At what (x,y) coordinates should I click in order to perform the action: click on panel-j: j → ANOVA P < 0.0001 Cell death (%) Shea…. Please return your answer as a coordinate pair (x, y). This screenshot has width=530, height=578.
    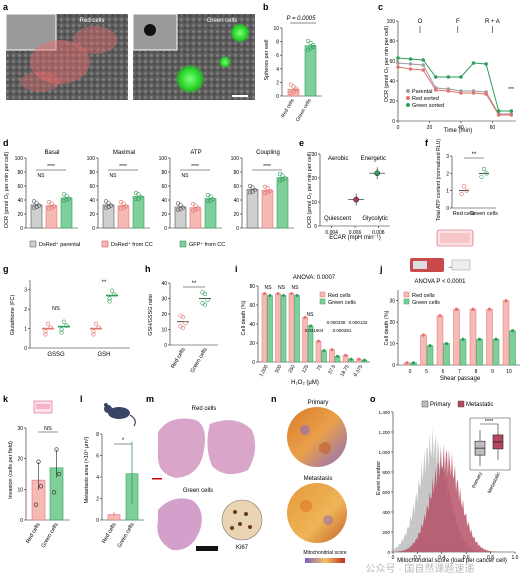
    Looking at the image, I should click on (449, 320).